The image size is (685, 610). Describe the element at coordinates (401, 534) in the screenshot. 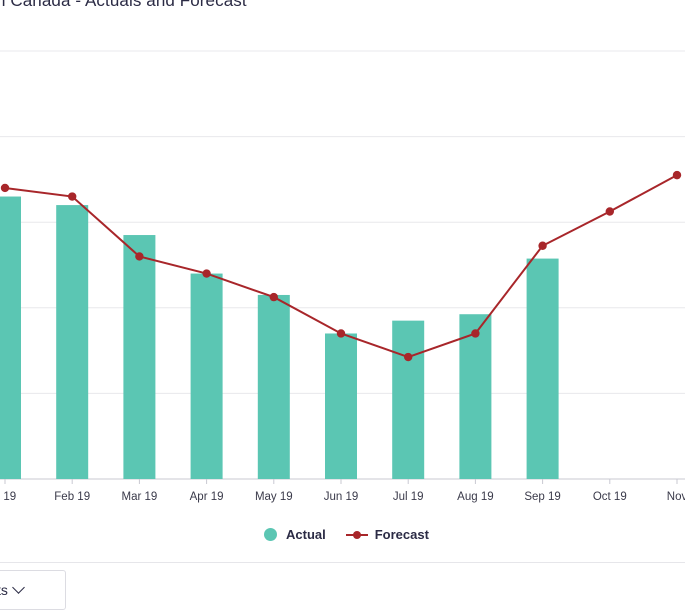

I see `legend-label-forecast: Forecast` at that location.